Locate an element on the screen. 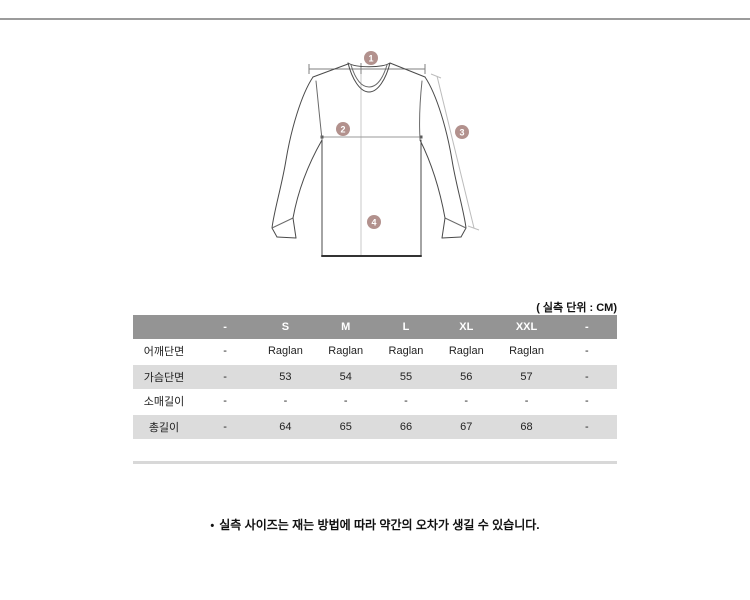 The height and width of the screenshot is (600, 750). column-header-s: S is located at coordinates (285, 327).